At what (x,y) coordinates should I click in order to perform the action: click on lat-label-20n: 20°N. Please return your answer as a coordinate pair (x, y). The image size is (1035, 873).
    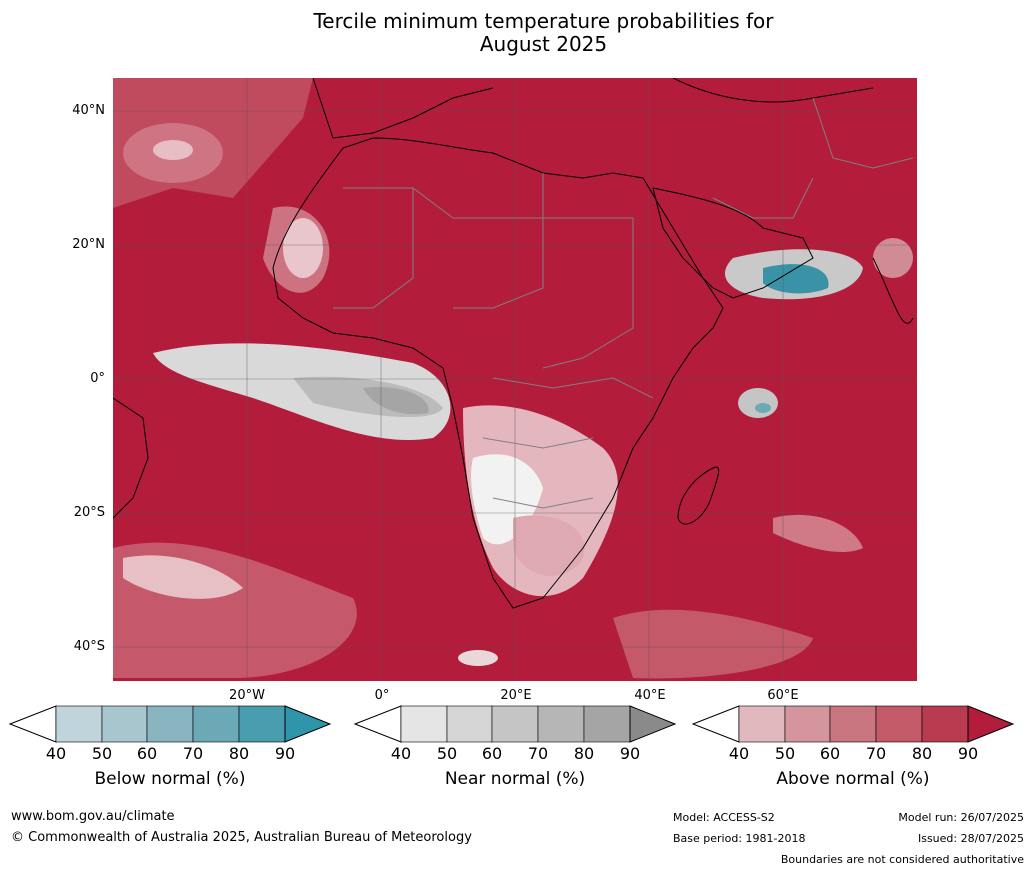
    Looking at the image, I should click on (88, 244).